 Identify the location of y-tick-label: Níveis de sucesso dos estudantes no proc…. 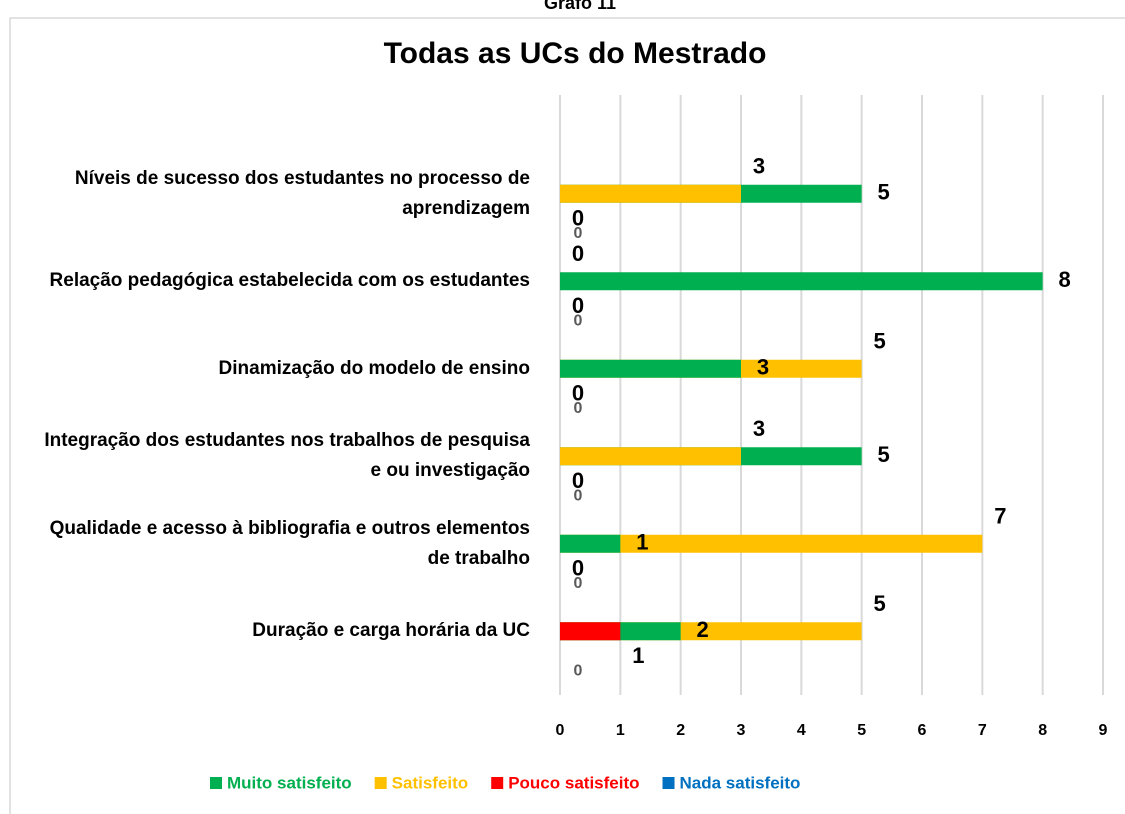
(302, 193).